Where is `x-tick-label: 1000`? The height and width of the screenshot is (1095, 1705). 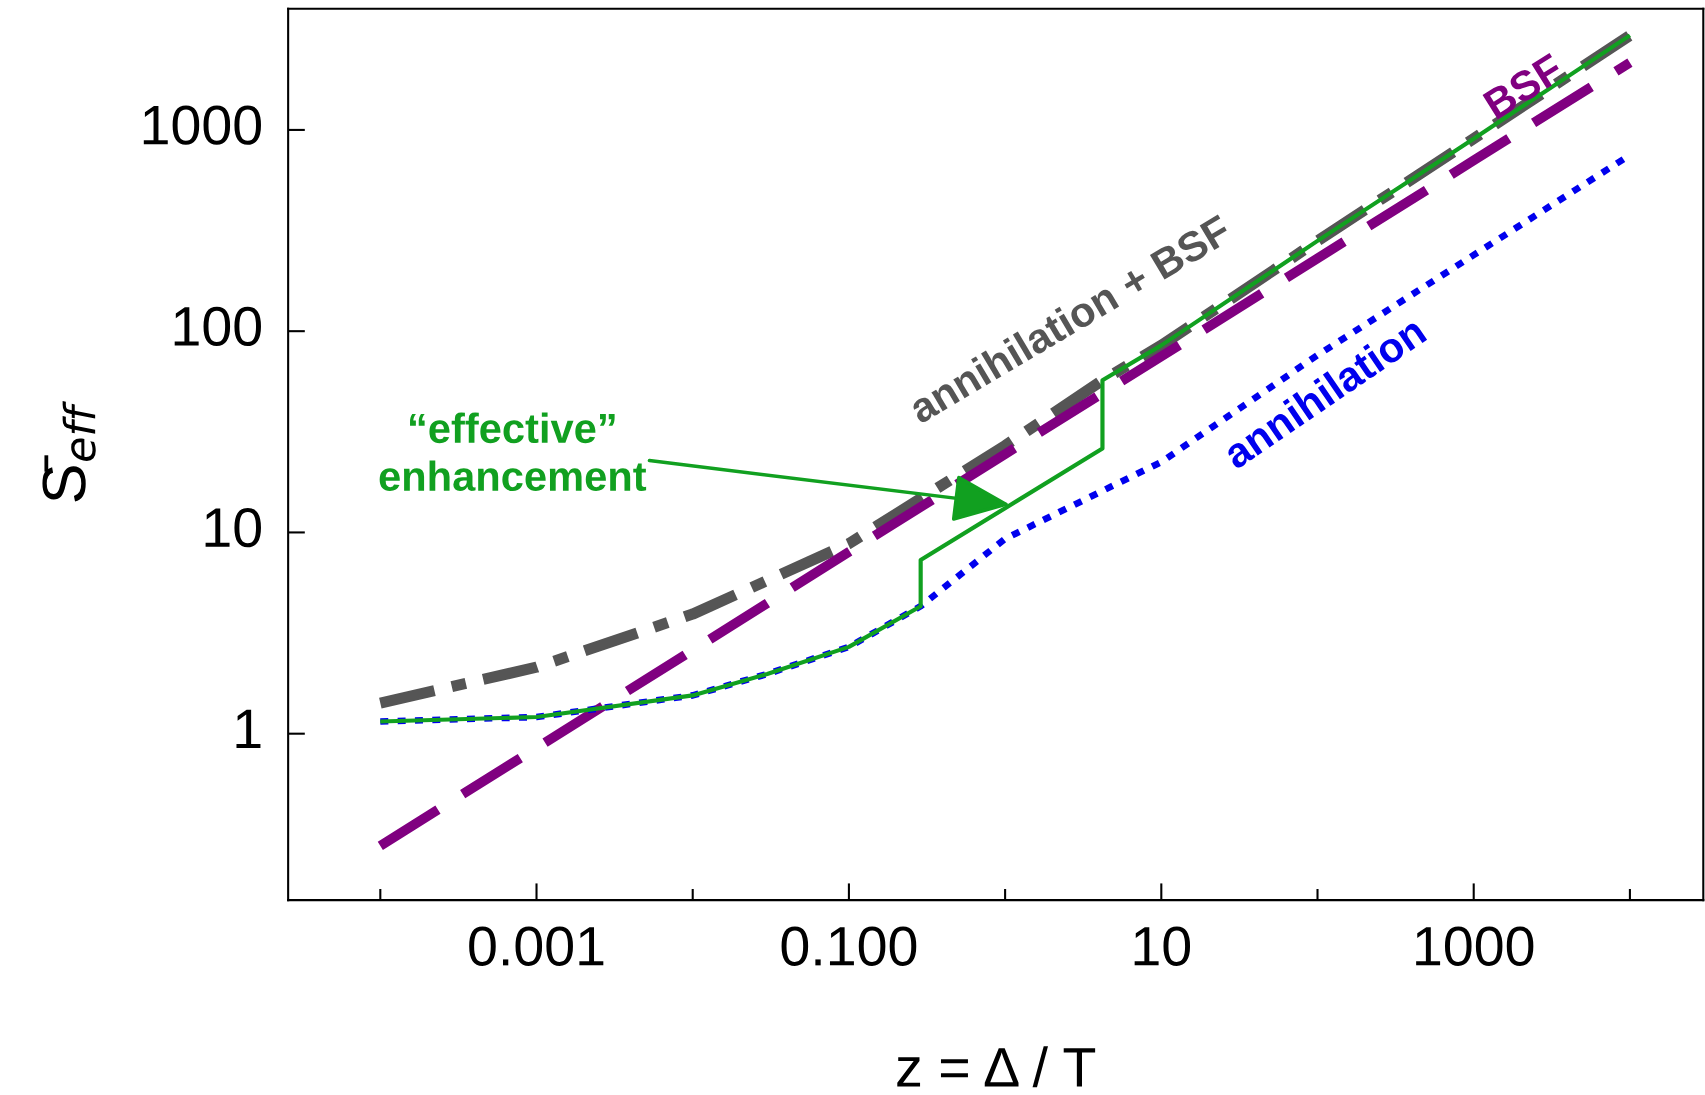 x-tick-label: 1000 is located at coordinates (1475, 946).